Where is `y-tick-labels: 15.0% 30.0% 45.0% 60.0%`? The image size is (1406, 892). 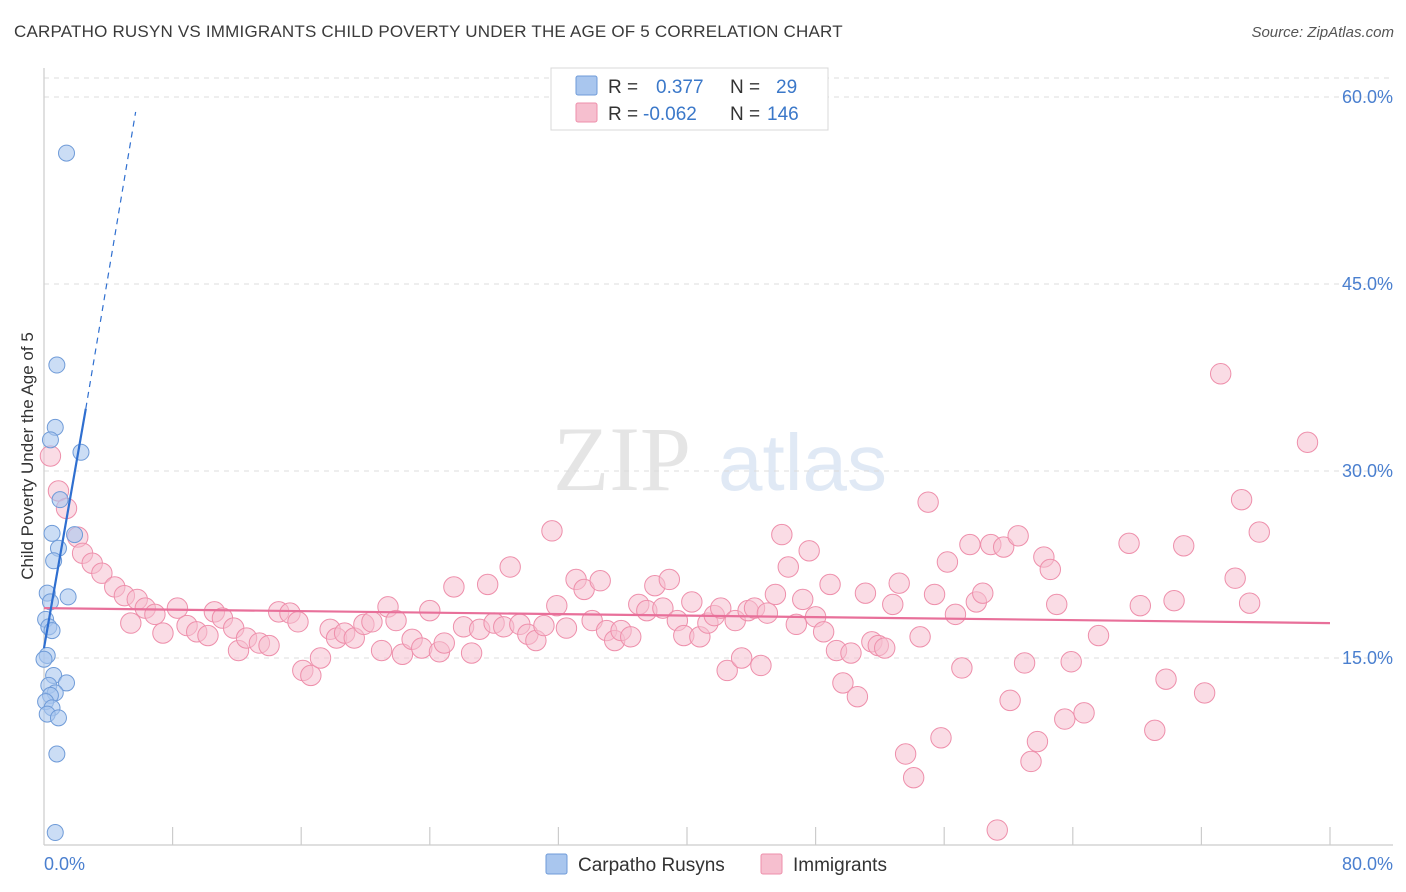 y-tick-labels: 15.0% 30.0% 45.0% 60.0% is located at coordinates (1367, 377).